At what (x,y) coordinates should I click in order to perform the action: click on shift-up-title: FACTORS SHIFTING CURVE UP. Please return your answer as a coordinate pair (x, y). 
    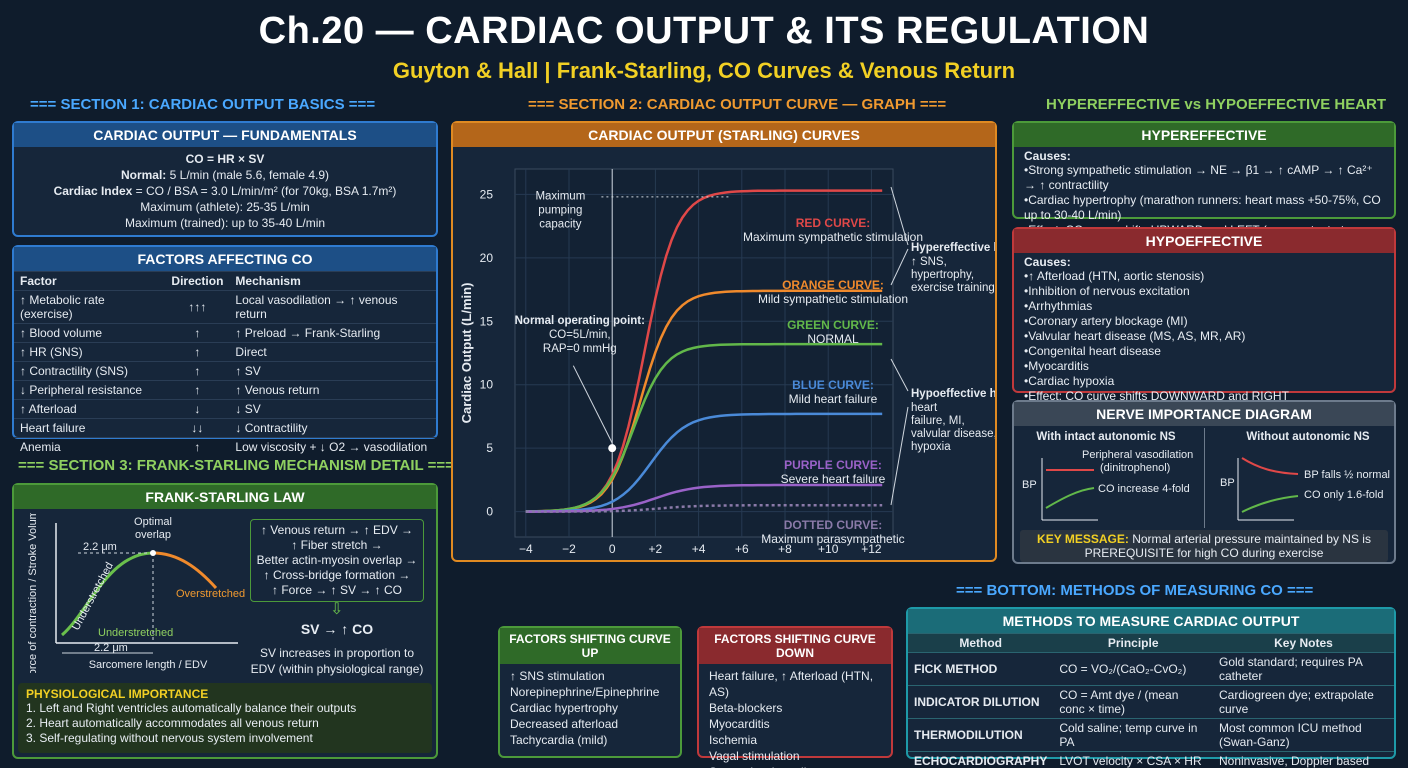
    Looking at the image, I should click on (590, 646).